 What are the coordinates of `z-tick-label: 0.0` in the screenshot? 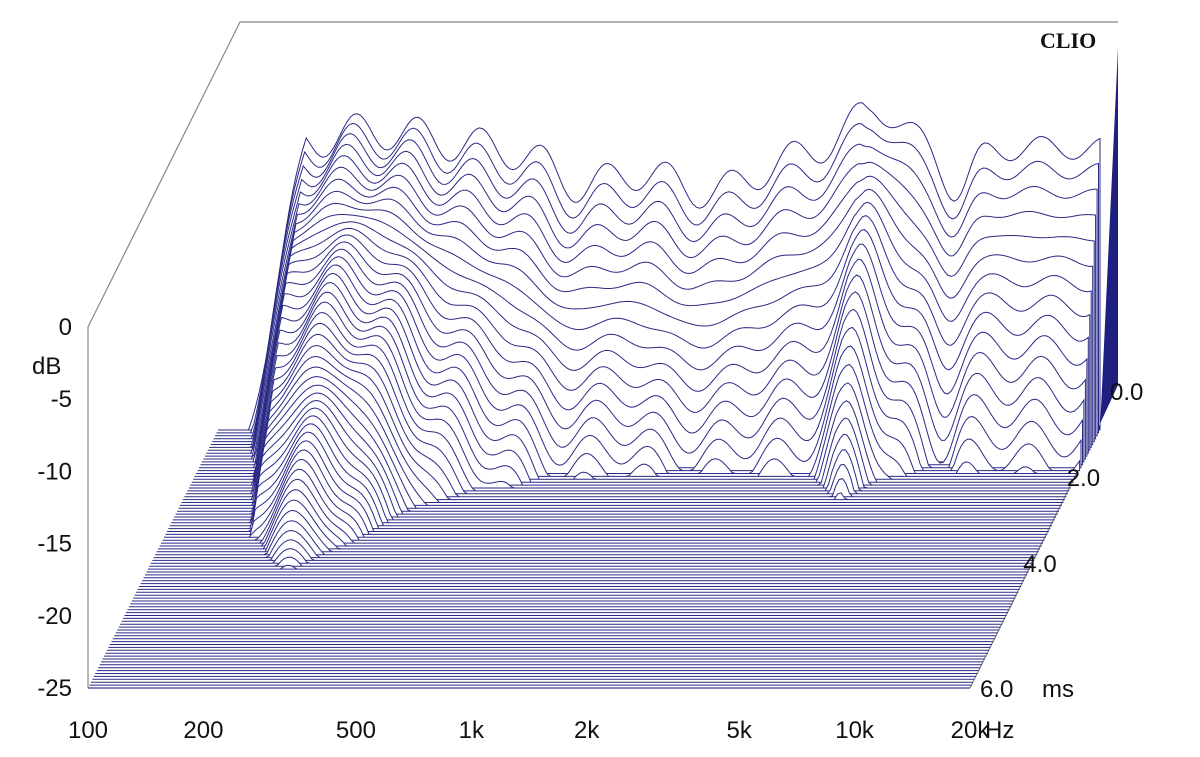 It's located at (1126, 392).